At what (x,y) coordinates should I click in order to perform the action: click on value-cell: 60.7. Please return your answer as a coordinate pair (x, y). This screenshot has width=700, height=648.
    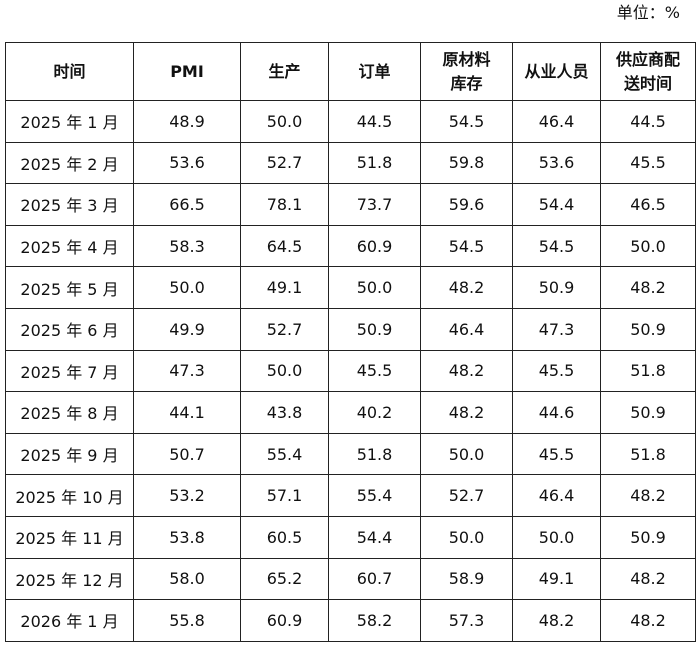
    Looking at the image, I should click on (374, 579).